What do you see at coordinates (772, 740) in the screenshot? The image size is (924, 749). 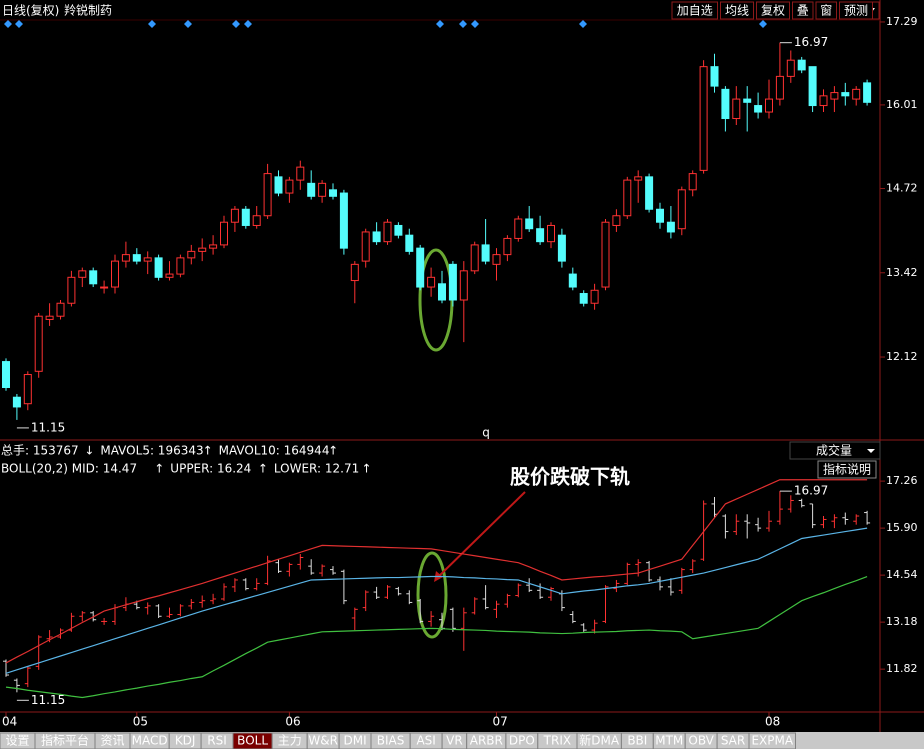 I see `tab` at bounding box center [772, 740].